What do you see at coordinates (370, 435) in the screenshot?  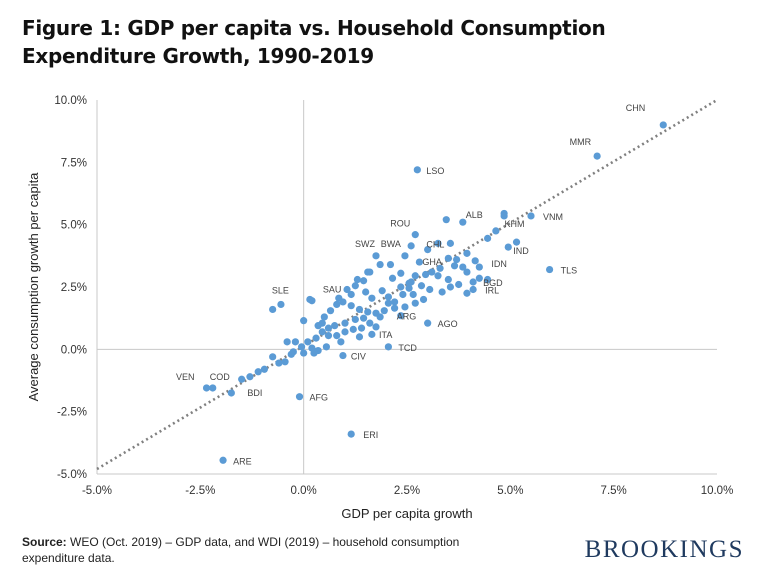 I see `point-label-eri: ERI` at bounding box center [370, 435].